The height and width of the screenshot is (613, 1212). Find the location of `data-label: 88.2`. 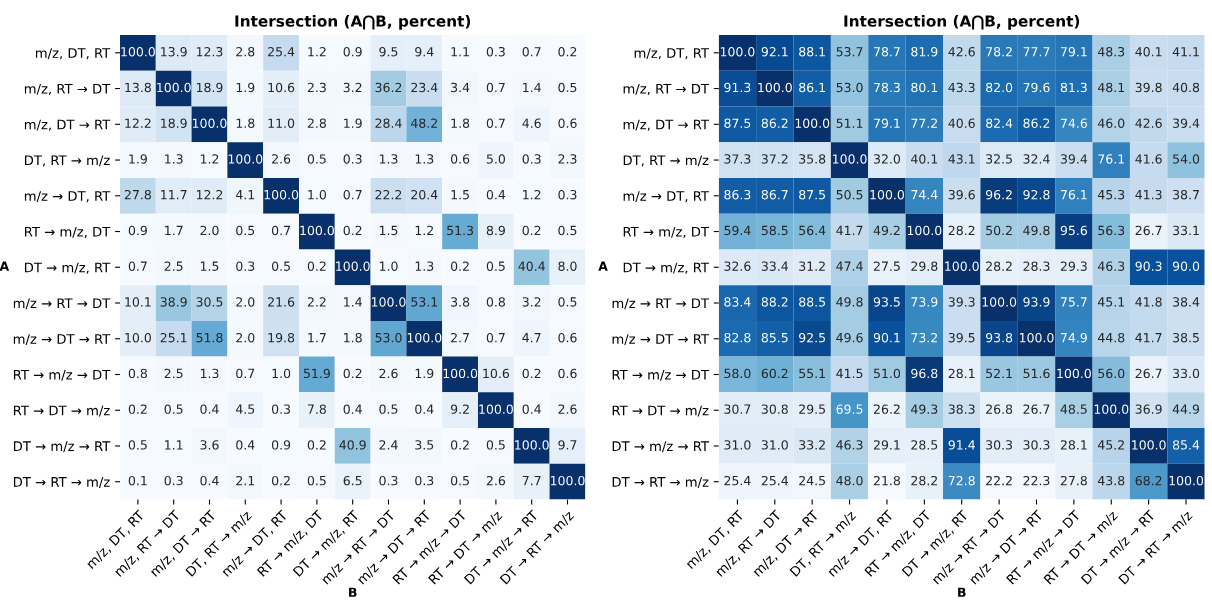

data-label: 88.2 is located at coordinates (774, 302).